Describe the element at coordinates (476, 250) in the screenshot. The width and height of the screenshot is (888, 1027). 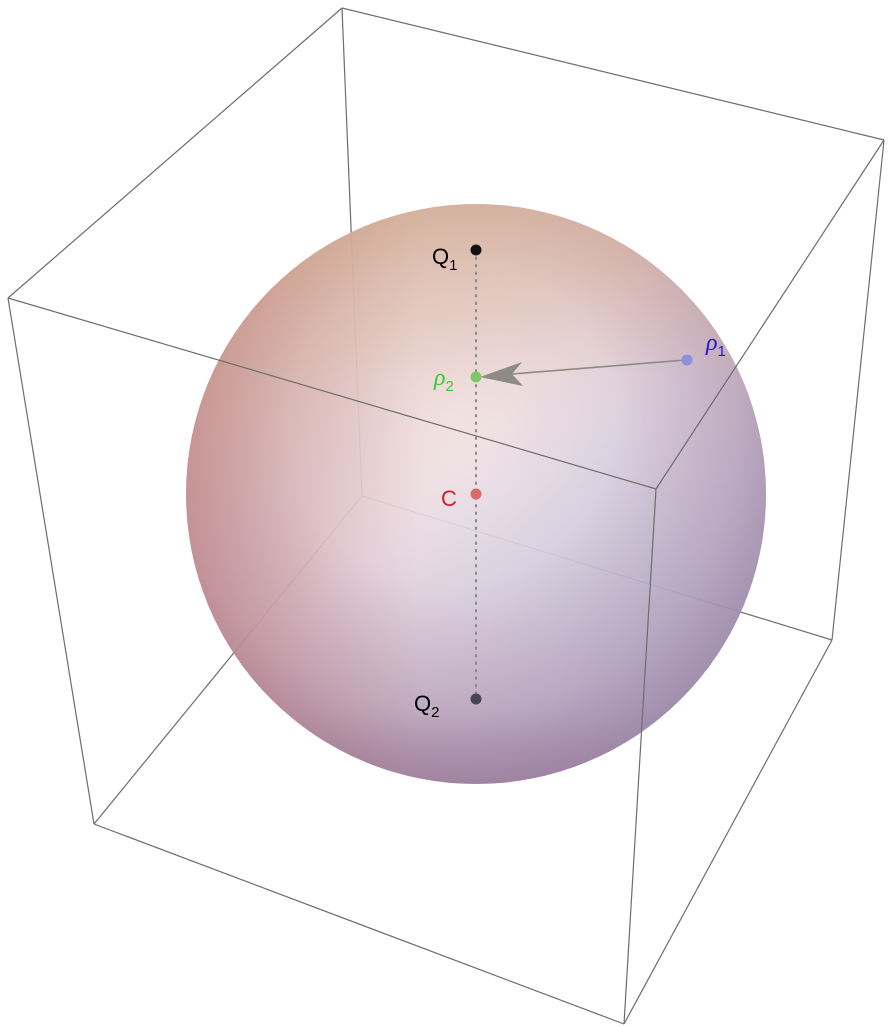
I see `point-q1-marker` at that location.